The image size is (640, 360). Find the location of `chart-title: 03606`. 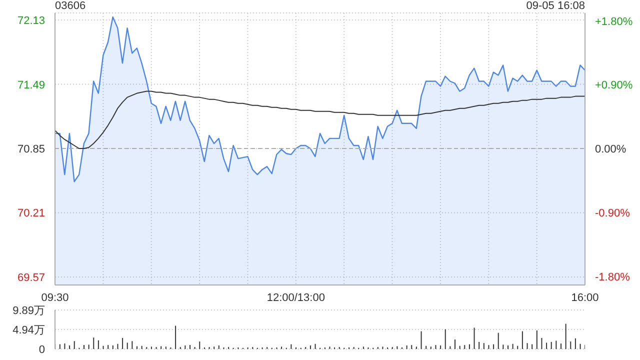

chart-title: 03606 is located at coordinates (70, 6).